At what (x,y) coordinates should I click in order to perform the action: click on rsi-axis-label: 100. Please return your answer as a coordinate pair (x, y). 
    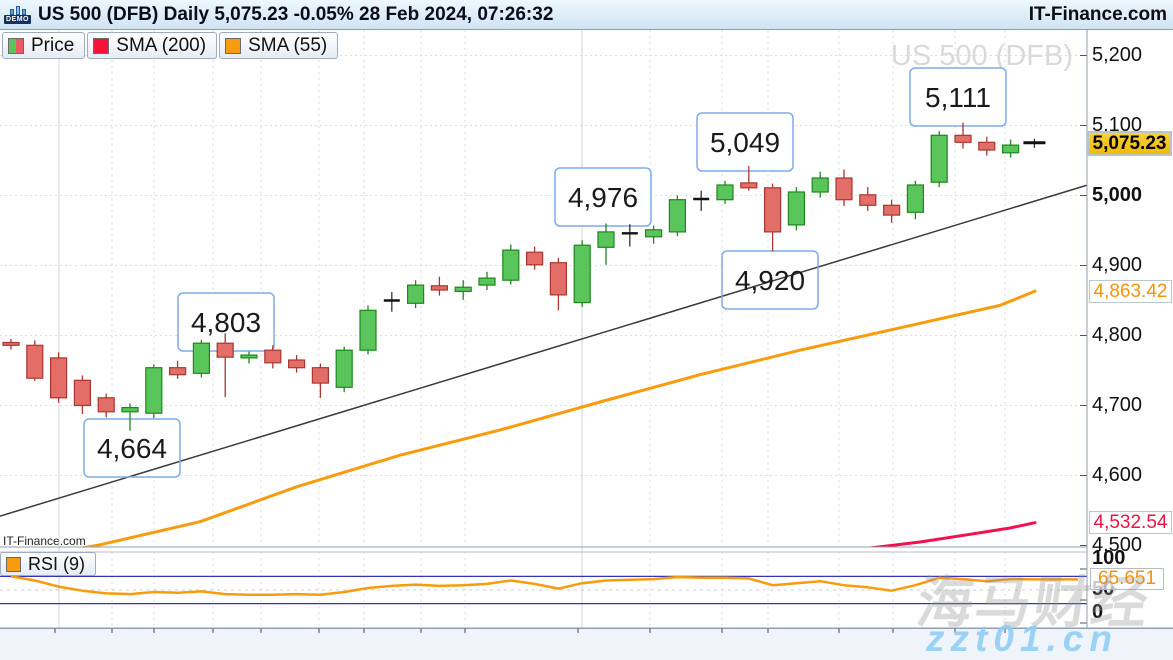
    Looking at the image, I should click on (1109, 558).